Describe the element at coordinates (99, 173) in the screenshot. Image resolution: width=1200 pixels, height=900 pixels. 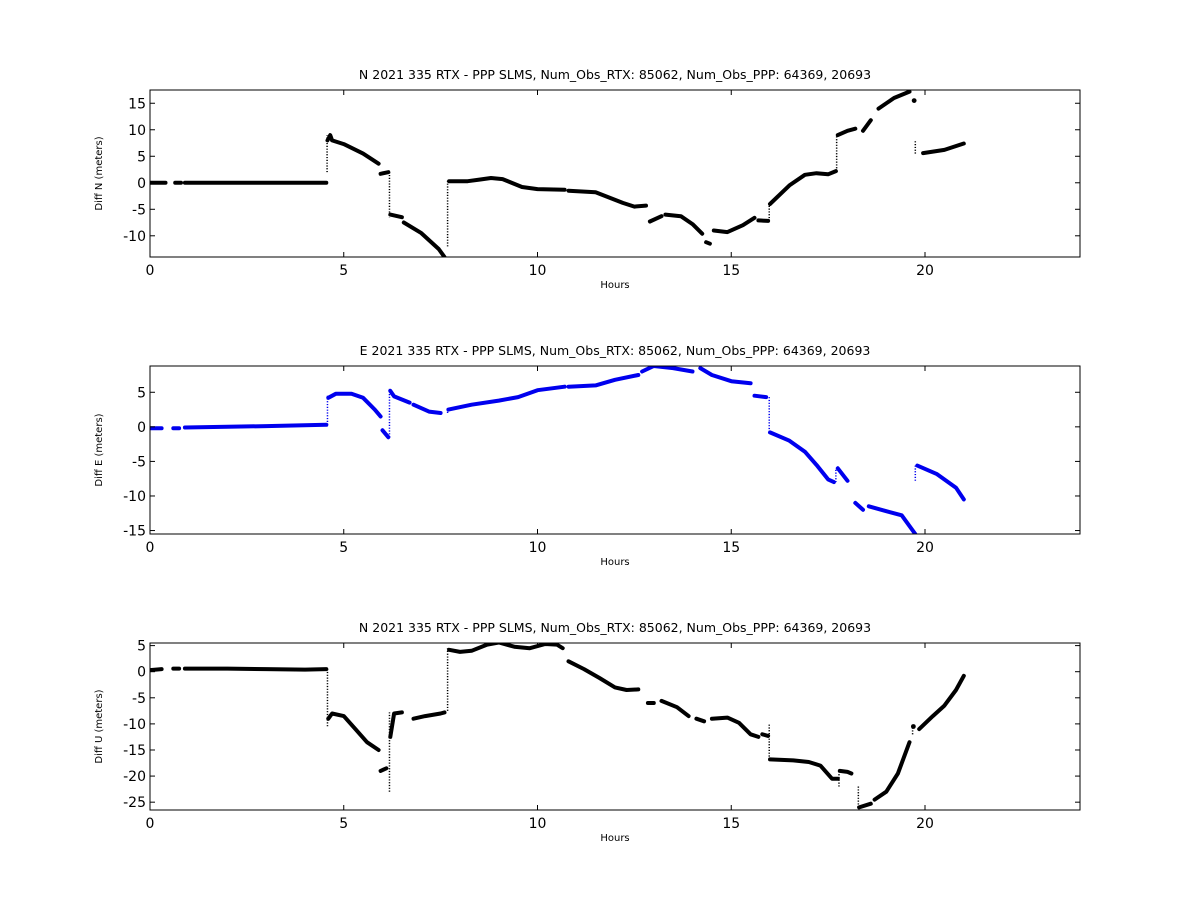
I see `y-axis-label: Diff N (meters)` at that location.